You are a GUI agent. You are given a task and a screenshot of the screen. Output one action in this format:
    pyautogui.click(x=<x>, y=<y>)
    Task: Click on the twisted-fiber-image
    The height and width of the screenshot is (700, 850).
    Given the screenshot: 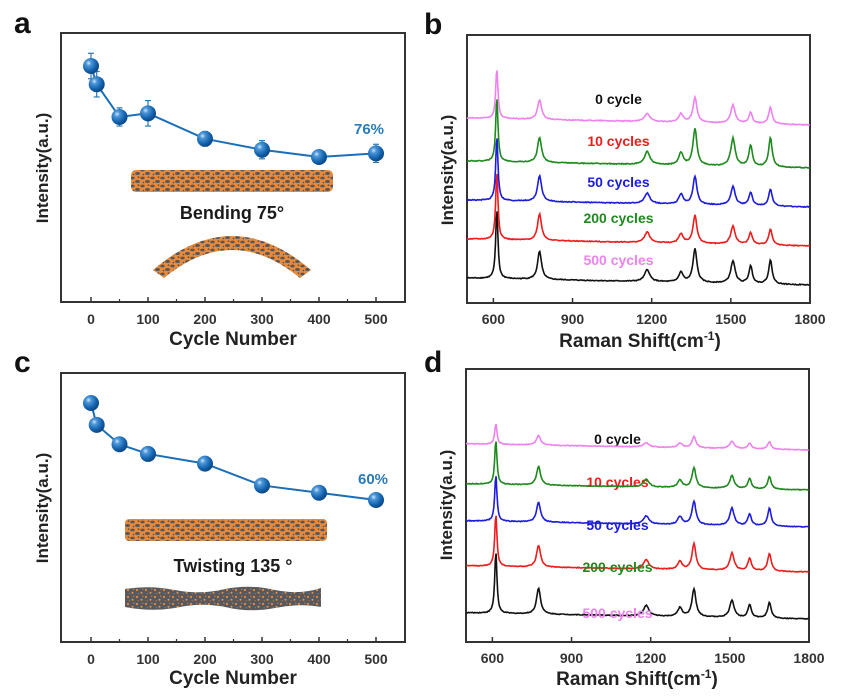 What is the action you would take?
    pyautogui.click(x=223, y=598)
    